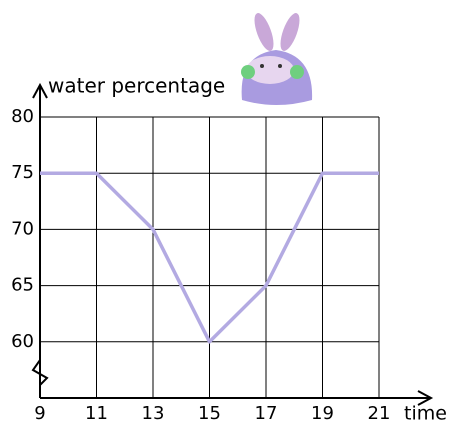  I want to click on x-axis-arrow, so click(425, 398).